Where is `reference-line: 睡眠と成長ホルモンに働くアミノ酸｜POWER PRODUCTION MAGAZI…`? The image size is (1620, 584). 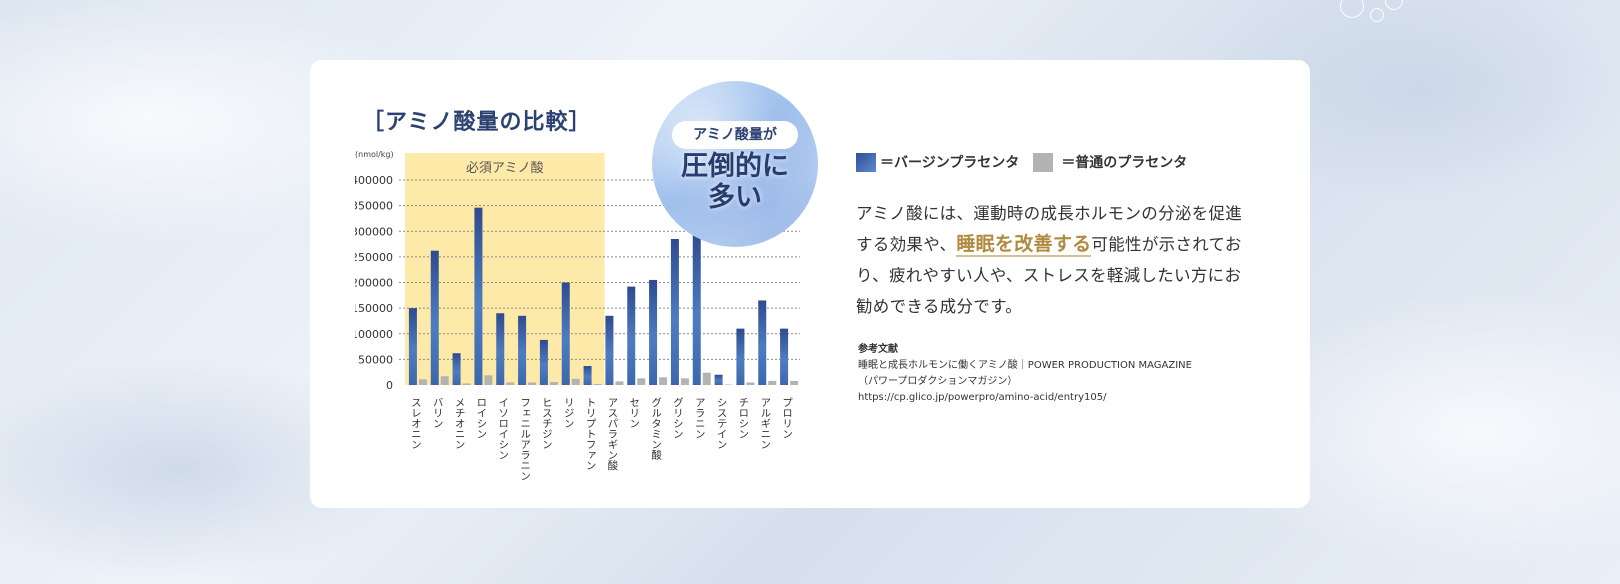 reference-line: 睡眠と成長ホルモンに働くアミノ酸｜POWER PRODUCTION MAGAZI… is located at coordinates (1025, 365).